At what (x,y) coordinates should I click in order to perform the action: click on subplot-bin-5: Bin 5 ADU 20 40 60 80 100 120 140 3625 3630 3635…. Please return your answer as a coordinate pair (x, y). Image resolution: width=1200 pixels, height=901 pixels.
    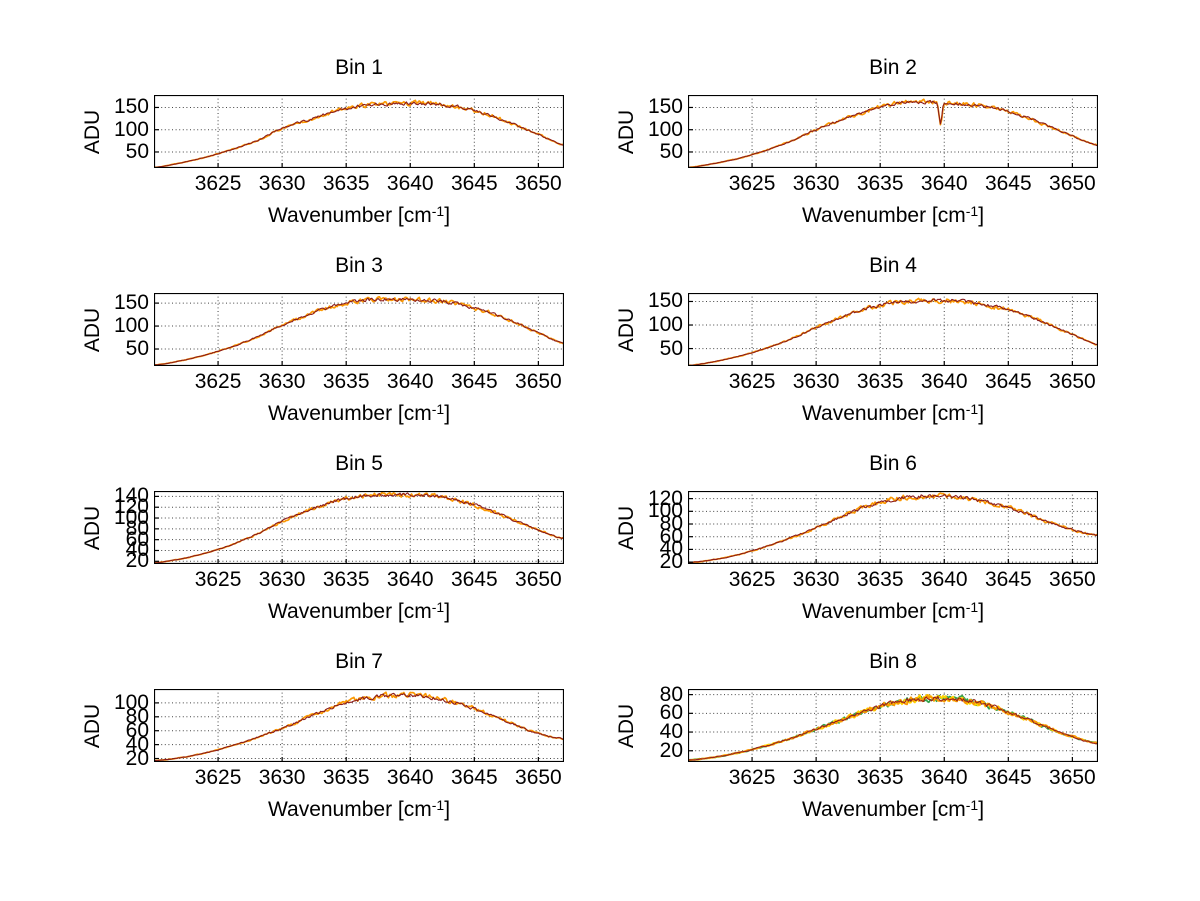
    Looking at the image, I should click on (322, 534).